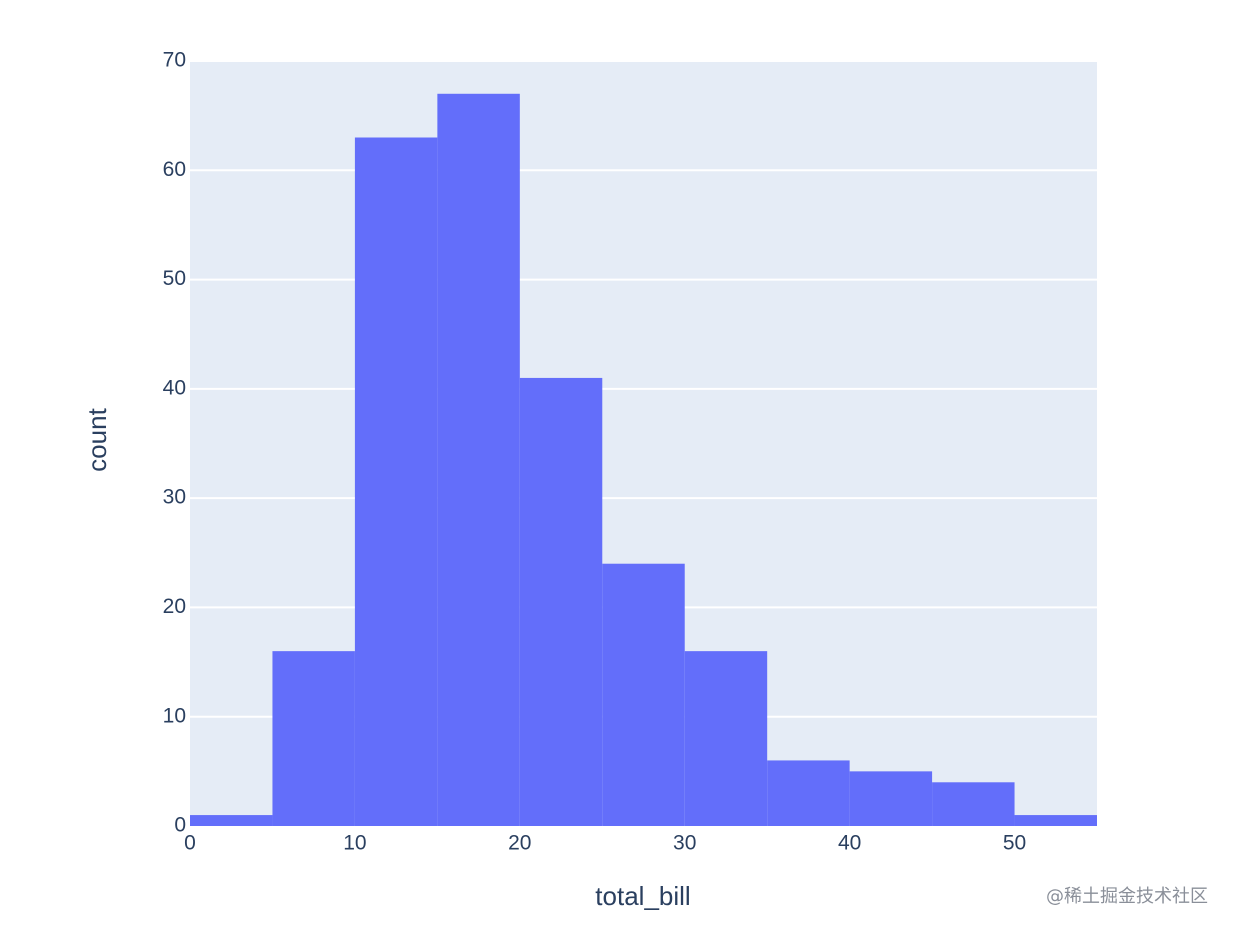  What do you see at coordinates (97, 439) in the screenshot?
I see `y-axis-title: count` at bounding box center [97, 439].